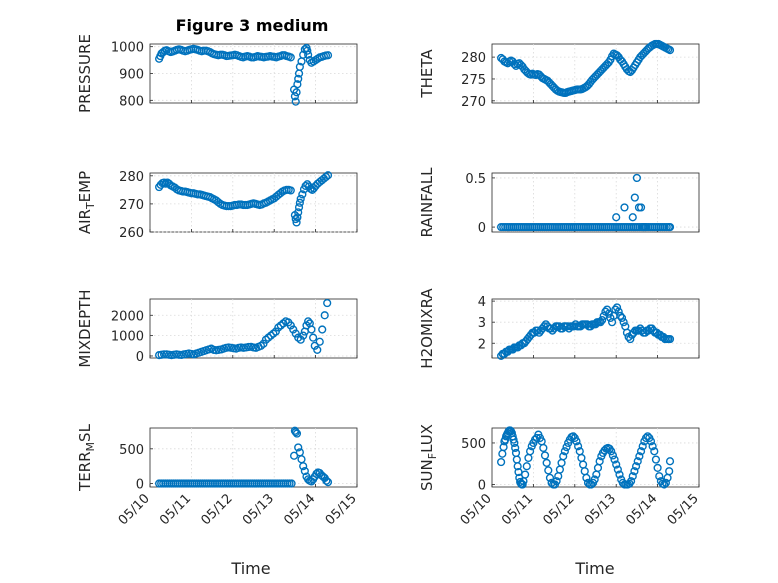 The image size is (778, 583). Describe the element at coordinates (244, 74) in the screenshot. I see `series-pressure` at that location.